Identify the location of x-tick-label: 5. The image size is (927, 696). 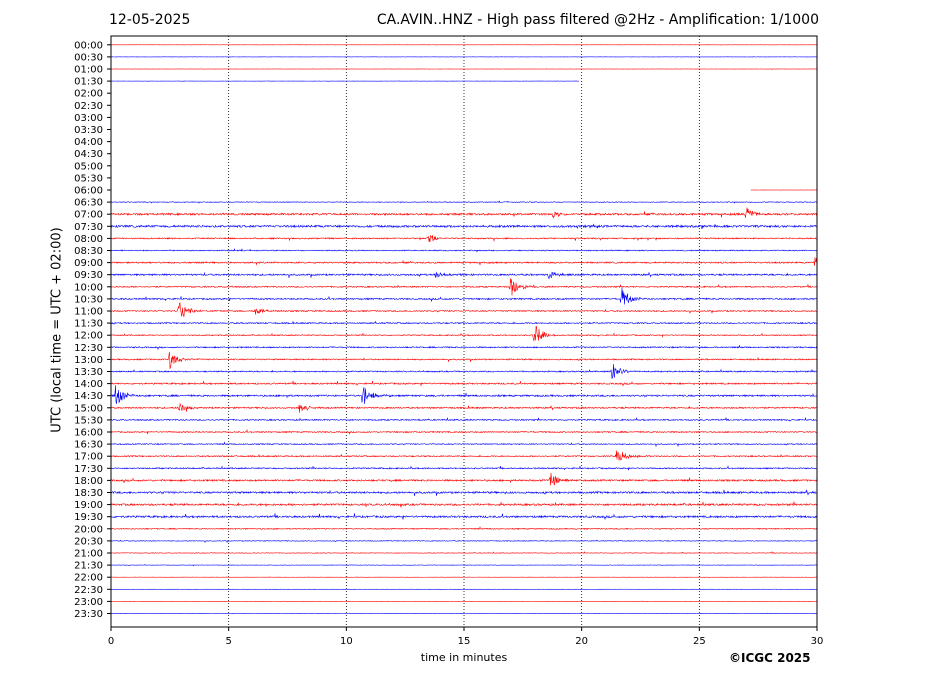
(228, 641).